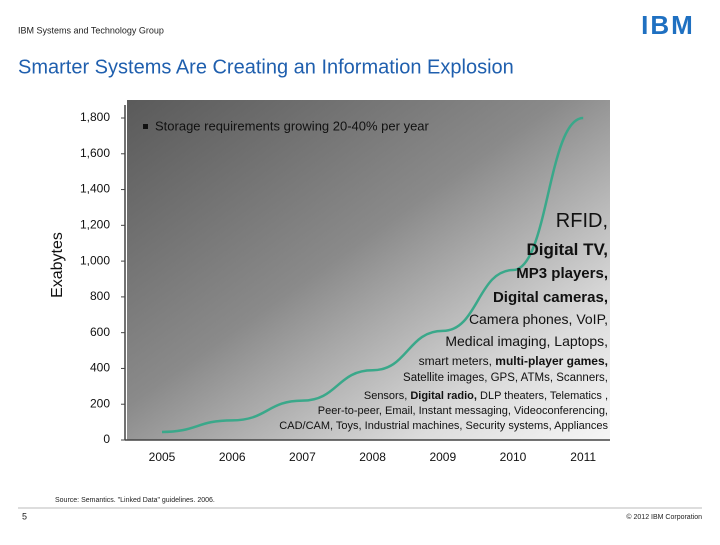  I want to click on annotation-line: RFID,, so click(582, 221).